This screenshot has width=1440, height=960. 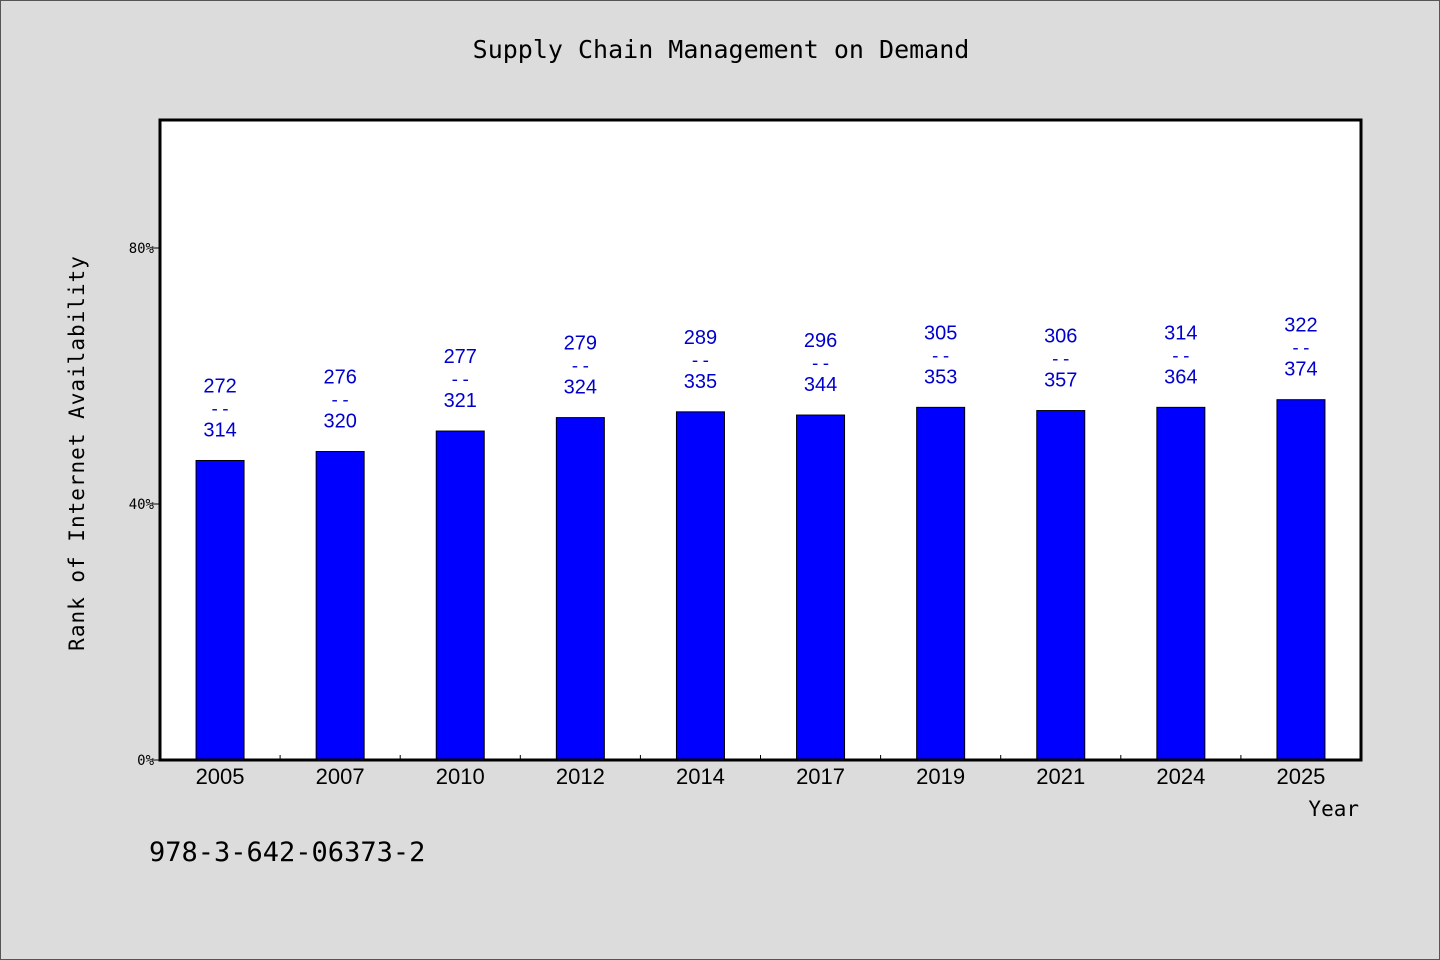 What do you see at coordinates (700, 382) in the screenshot?
I see `data-label-high: 335` at bounding box center [700, 382].